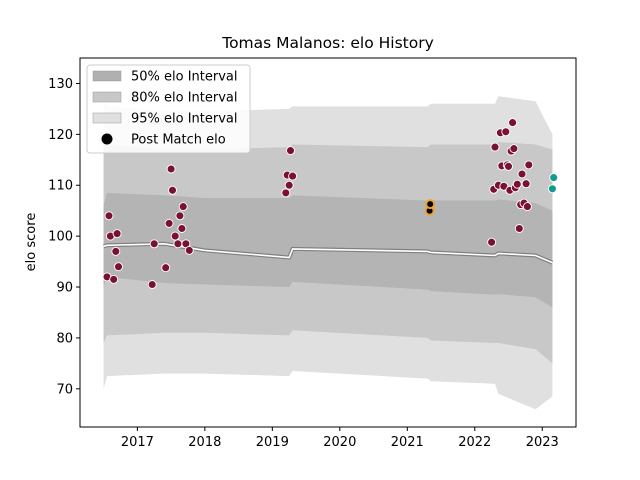 Image resolution: width=640 pixels, height=480 pixels. Describe the element at coordinates (60, 135) in the screenshot. I see `y-tick-label: 120` at that location.